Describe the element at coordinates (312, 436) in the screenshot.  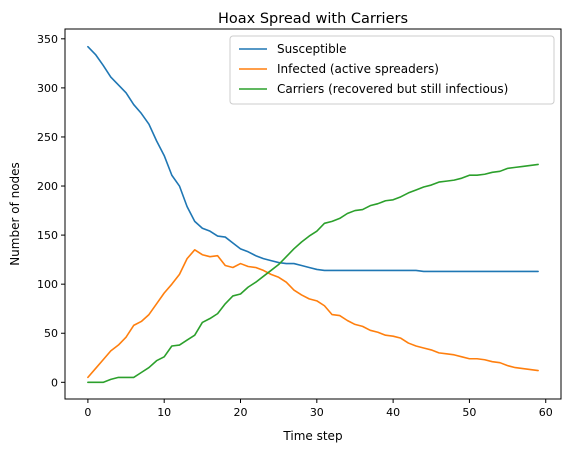
I see `x-axis-label: Time step` at that location.